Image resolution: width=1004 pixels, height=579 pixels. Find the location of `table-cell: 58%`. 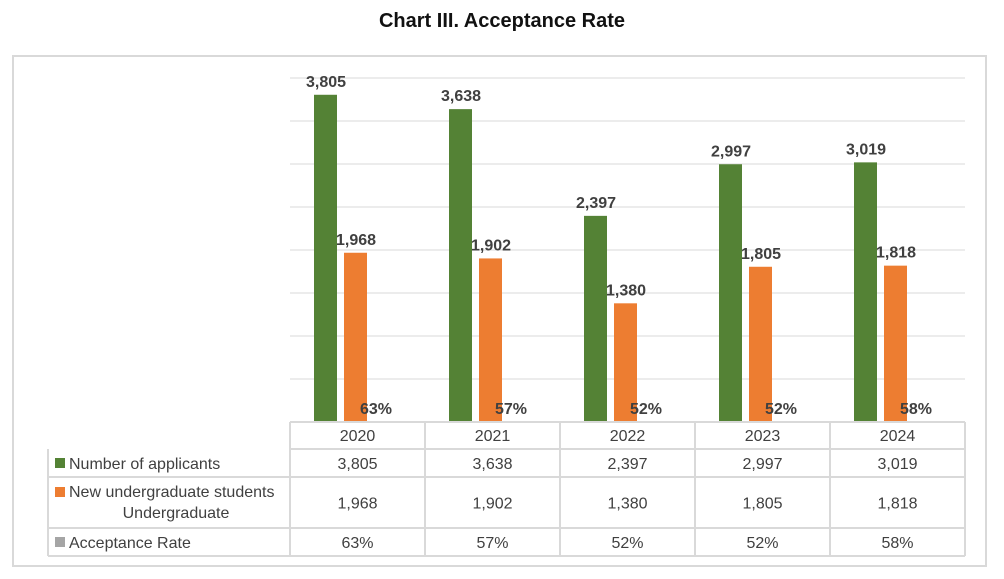

table-cell: 58% is located at coordinates (897, 543).